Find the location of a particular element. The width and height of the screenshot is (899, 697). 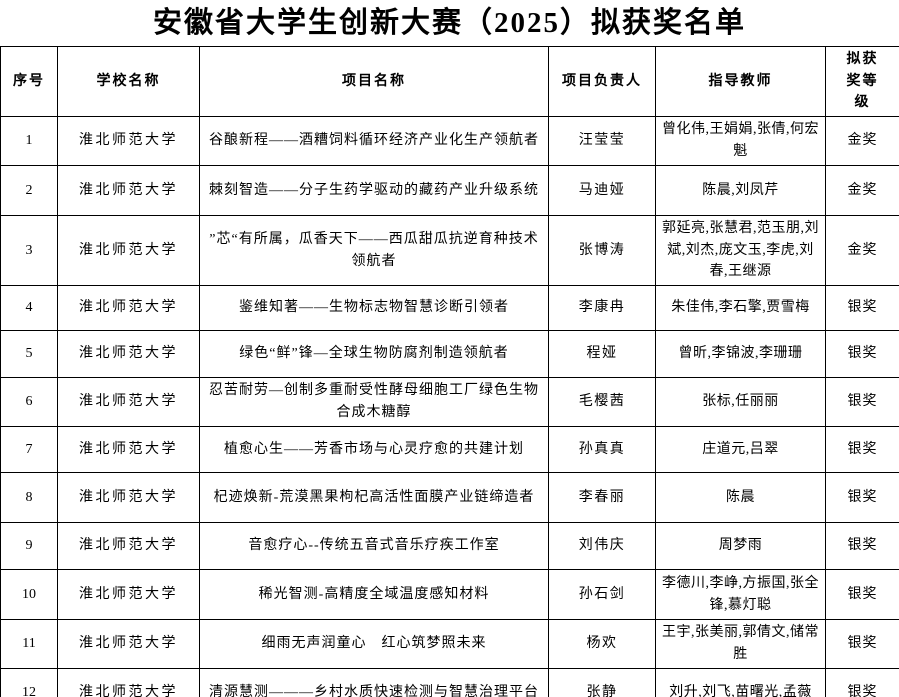

cell-teachers: 张标,任丽丽 is located at coordinates (740, 402).